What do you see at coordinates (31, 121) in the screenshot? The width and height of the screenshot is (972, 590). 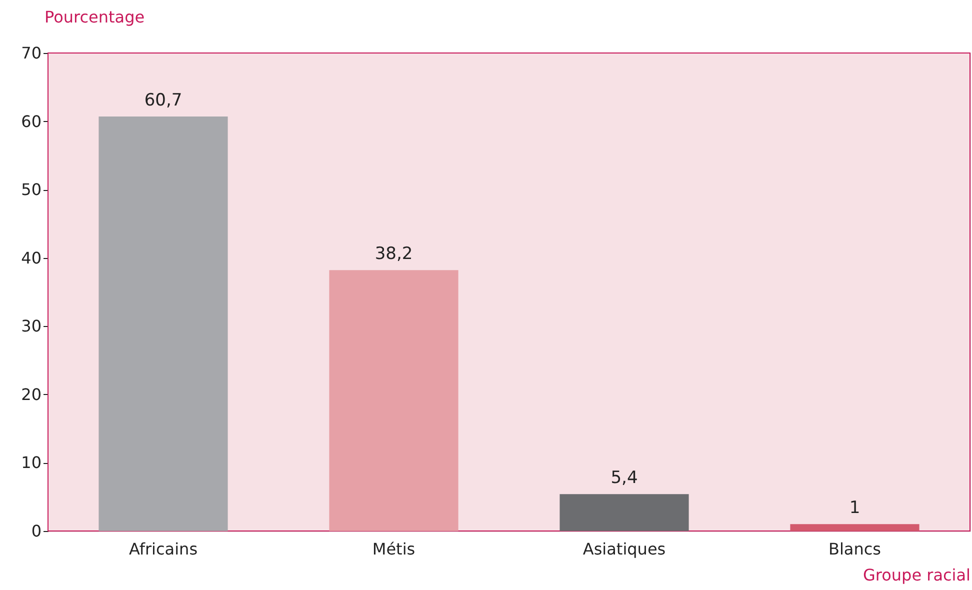 I see `y-tick-label: 60` at bounding box center [31, 121].